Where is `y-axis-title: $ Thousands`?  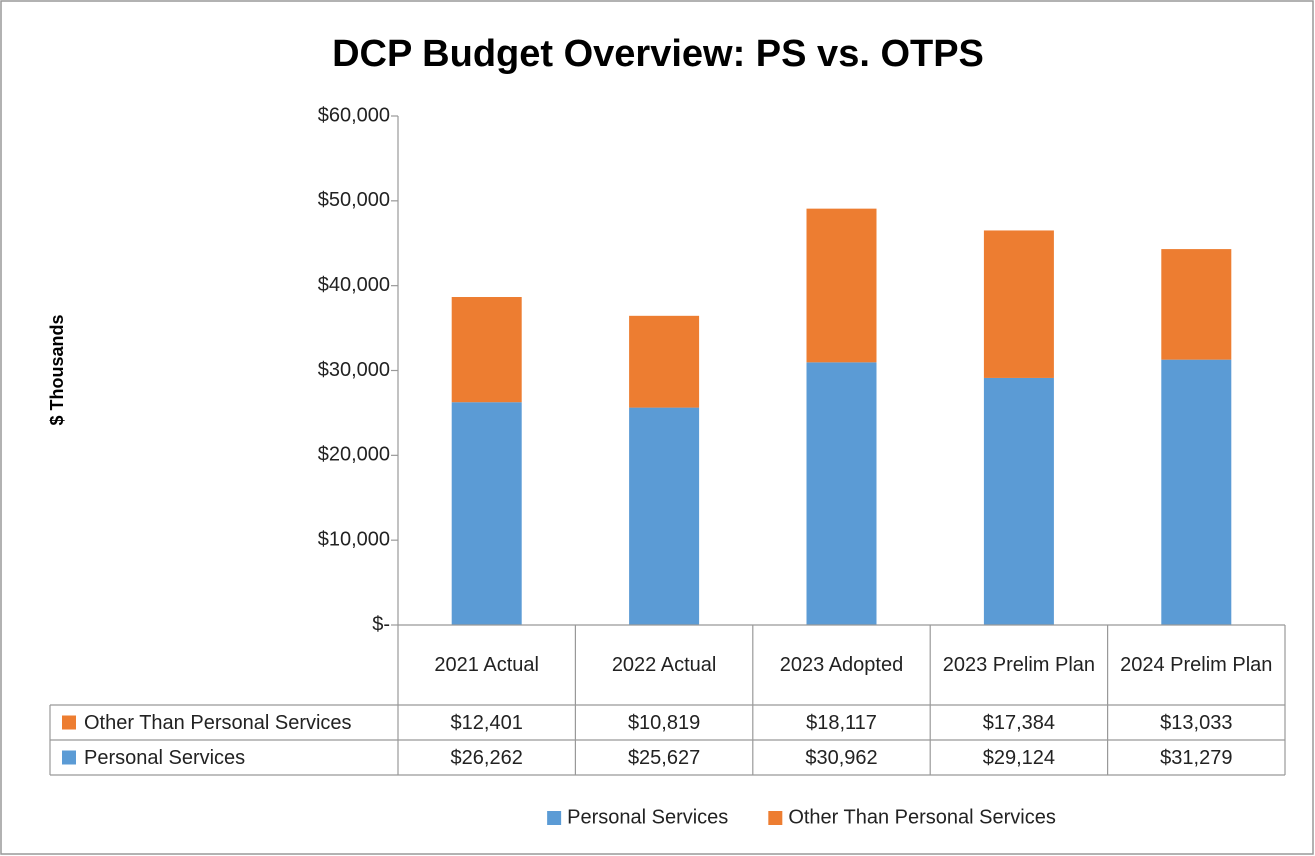 y-axis-title: $ Thousands is located at coordinates (57, 369).